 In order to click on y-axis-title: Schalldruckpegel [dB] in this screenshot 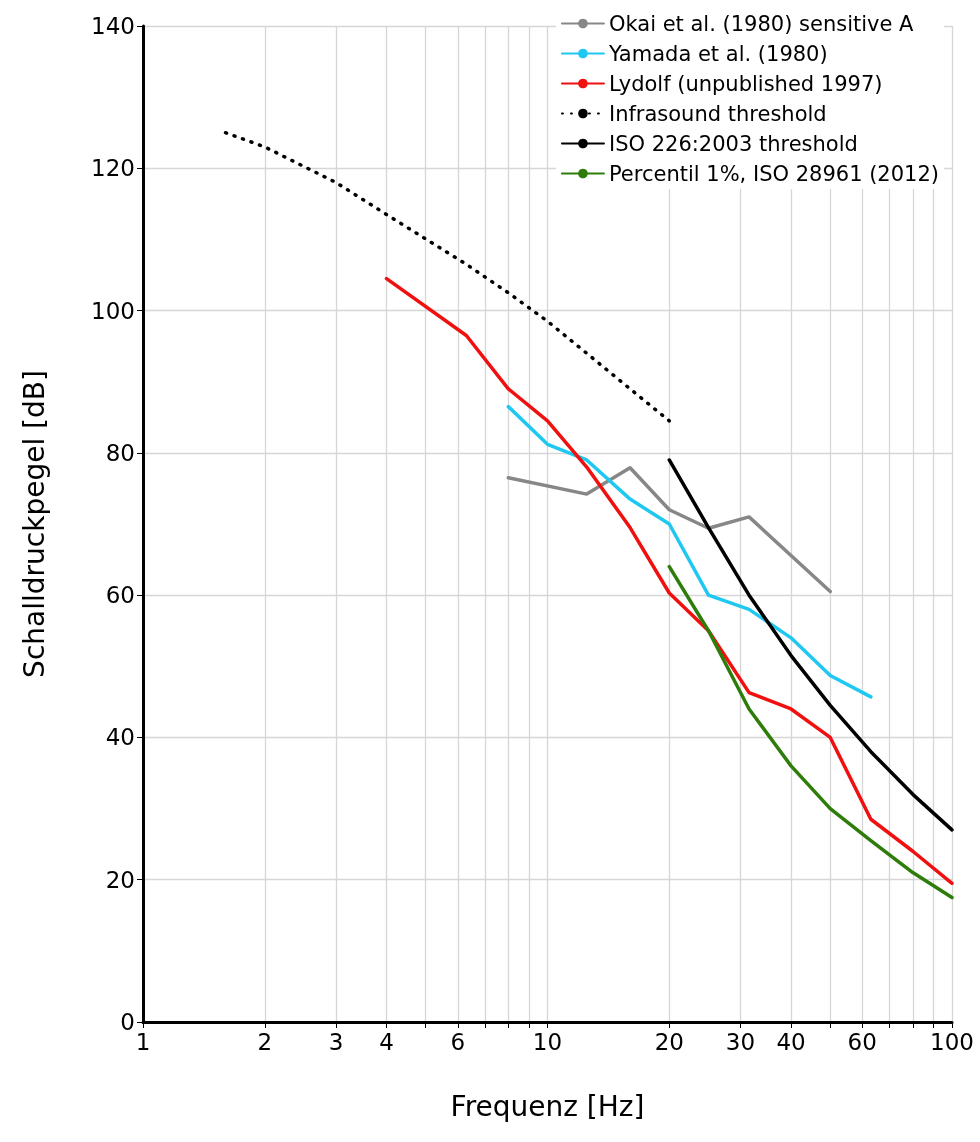, I will do `click(34, 524)`.